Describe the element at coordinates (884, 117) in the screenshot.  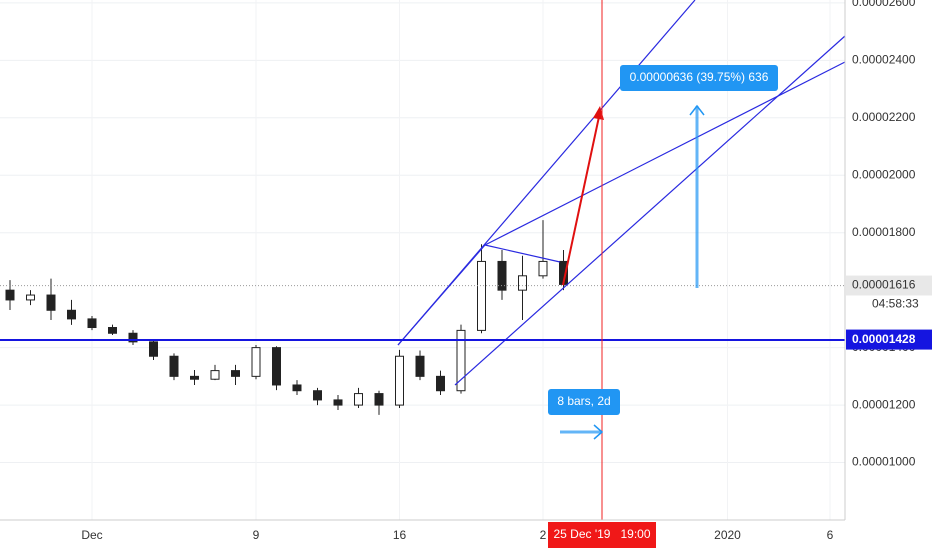
I see `y-tick-label: 0.00002200` at that location.